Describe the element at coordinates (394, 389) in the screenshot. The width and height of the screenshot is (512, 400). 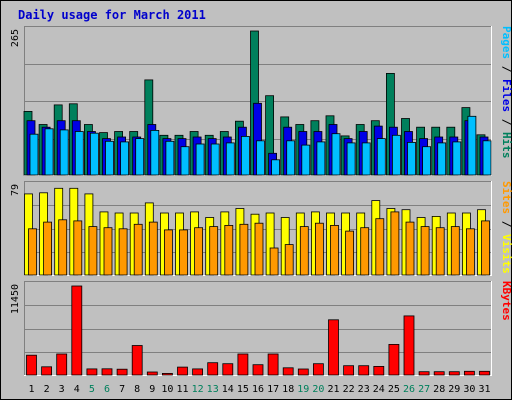
I see `x-tick-label-day-25: 25` at that location.